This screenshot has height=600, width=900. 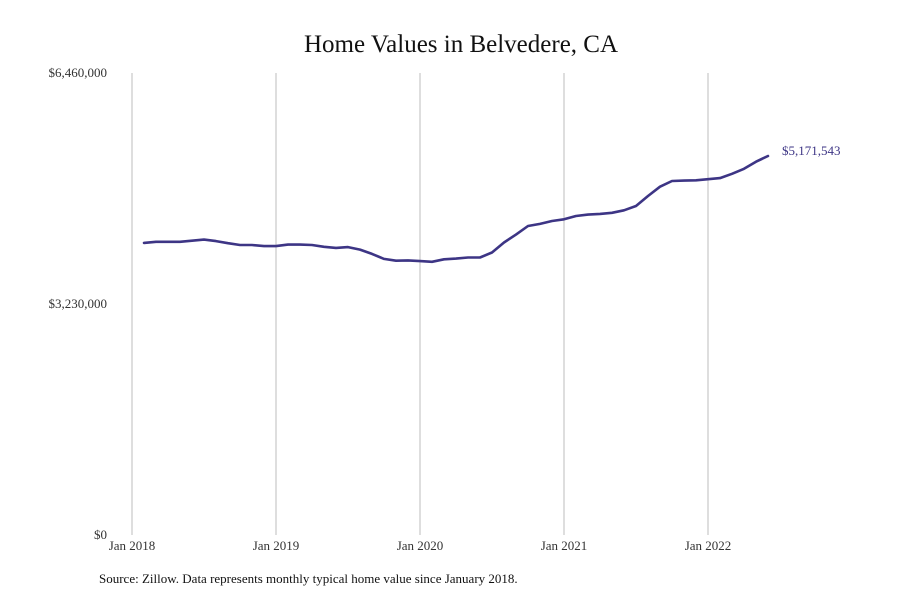 I want to click on y-tick-label: $0, so click(x=100, y=534).